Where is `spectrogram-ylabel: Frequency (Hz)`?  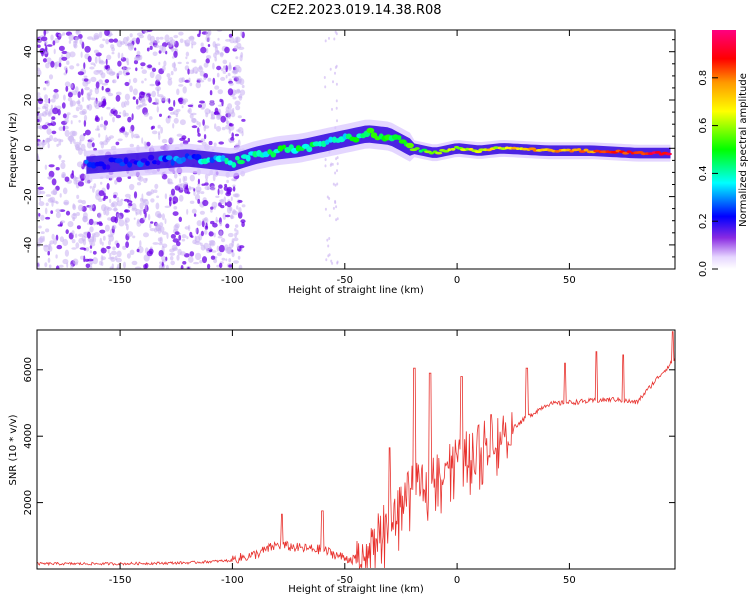
spectrogram-ylabel: Frequency (Hz) is located at coordinates (13, 150).